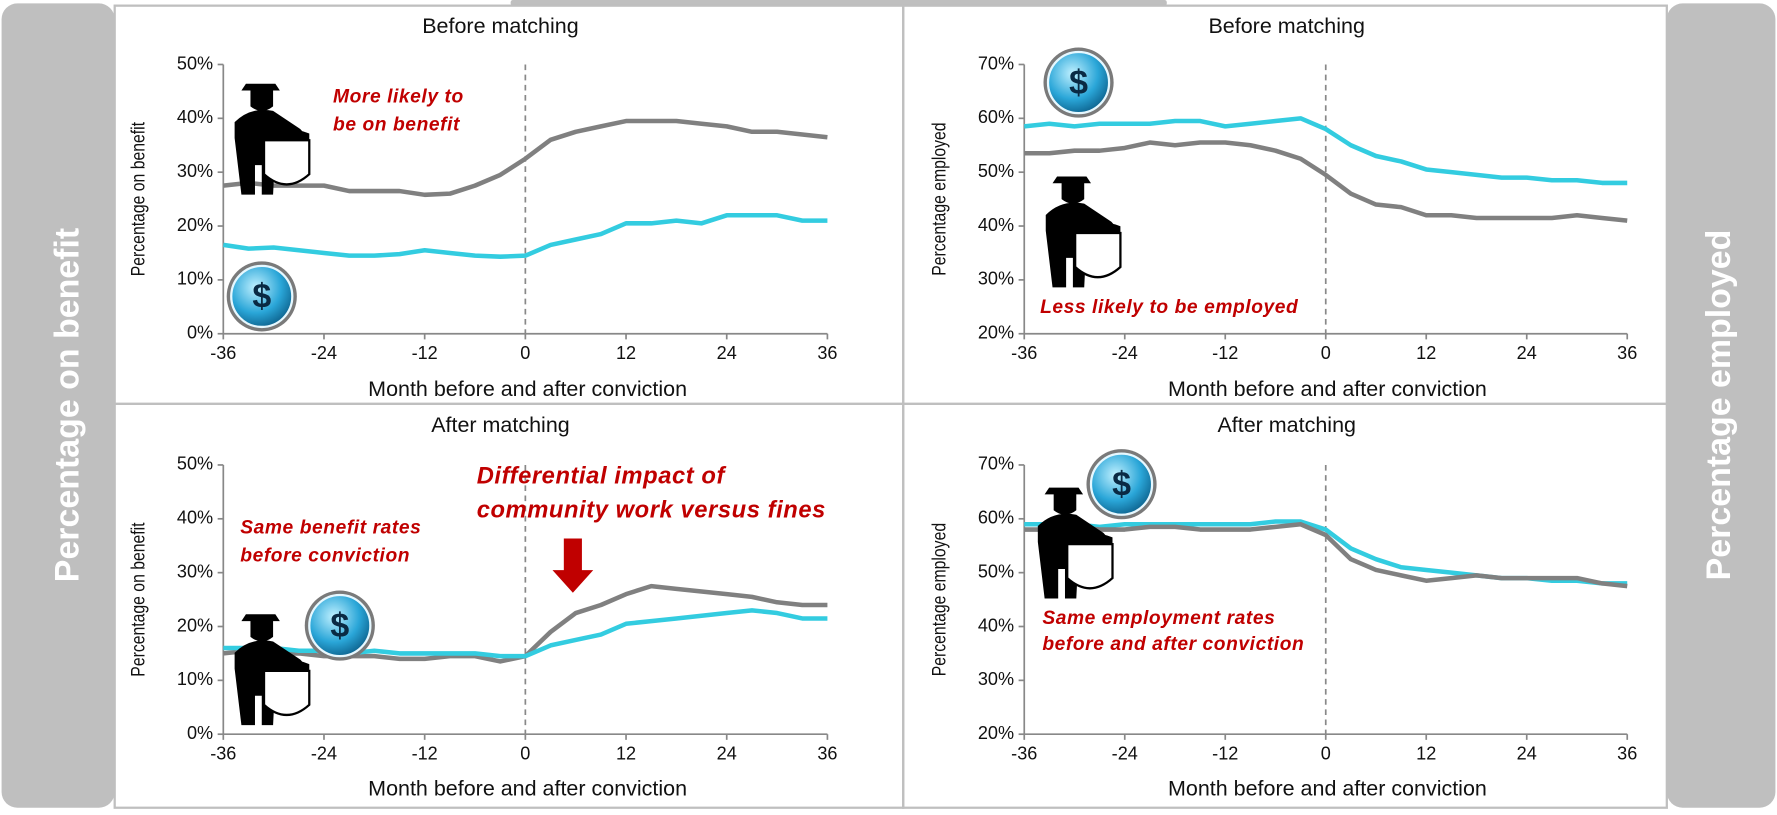 The image size is (1777, 815). Describe the element at coordinates (398, 96) in the screenshot. I see `annotation: More likely to` at that location.